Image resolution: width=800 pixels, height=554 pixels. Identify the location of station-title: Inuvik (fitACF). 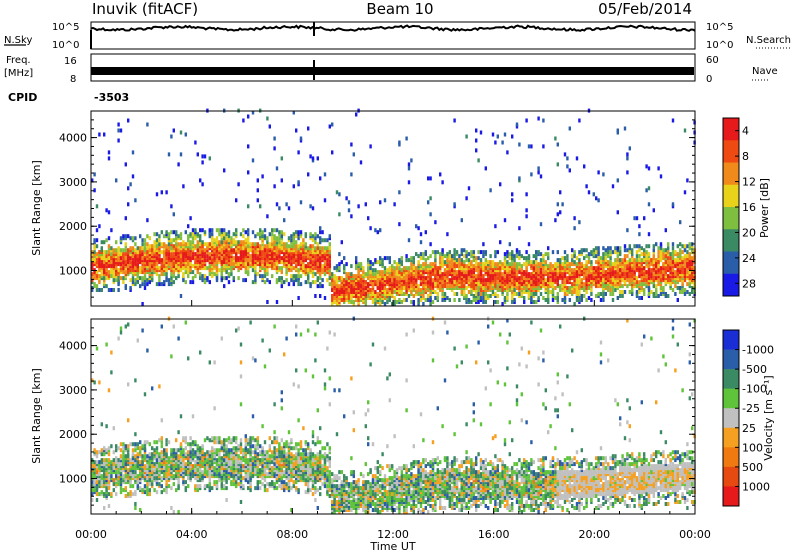
(145, 9).